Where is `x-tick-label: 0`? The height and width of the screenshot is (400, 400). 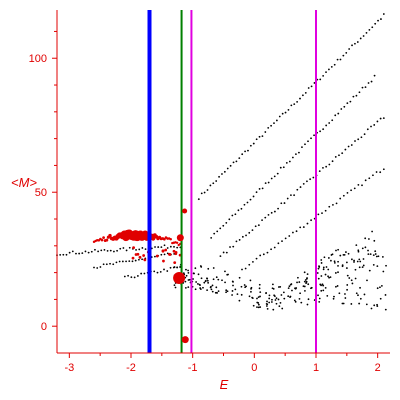
x-tick-label: 0 is located at coordinates (254, 368).